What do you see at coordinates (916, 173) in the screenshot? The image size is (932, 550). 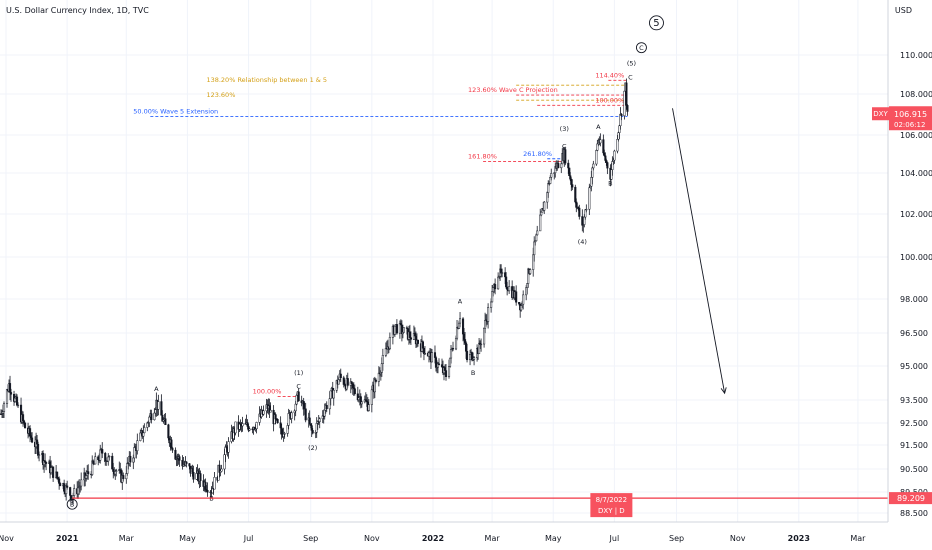 I see `y-tick-label: 104.000` at bounding box center [916, 173].